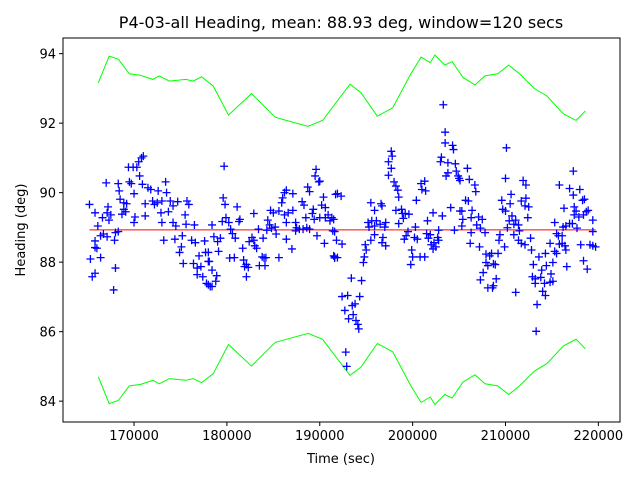 The image size is (640, 484). What do you see at coordinates (506, 436) in the screenshot?
I see `x-tick-label: 210000` at bounding box center [506, 436].